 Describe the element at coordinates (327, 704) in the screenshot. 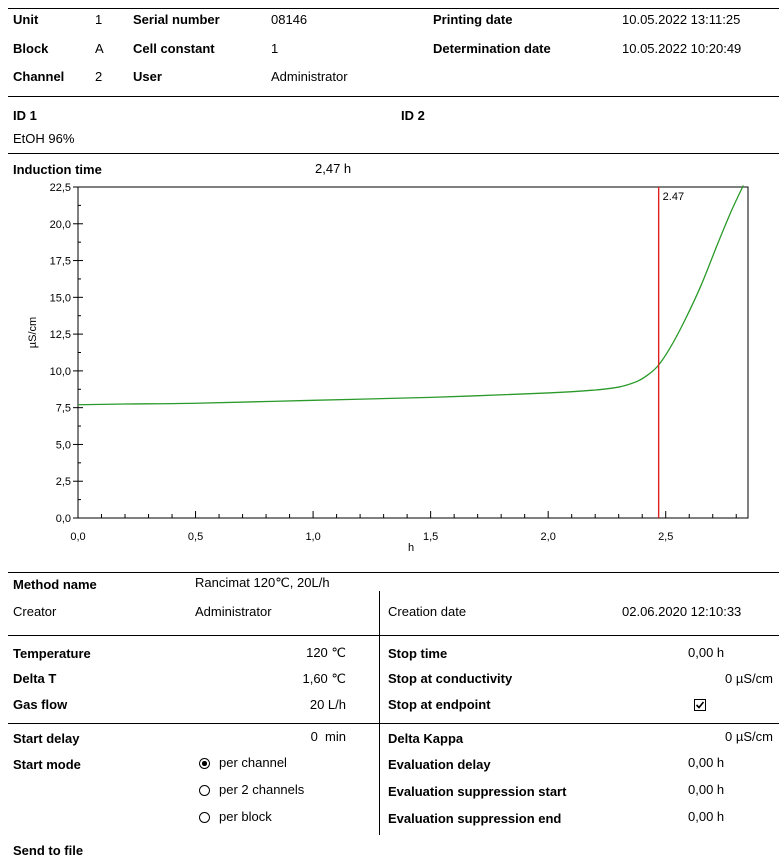

I see `gas-flow-value: 20 L/h` at that location.